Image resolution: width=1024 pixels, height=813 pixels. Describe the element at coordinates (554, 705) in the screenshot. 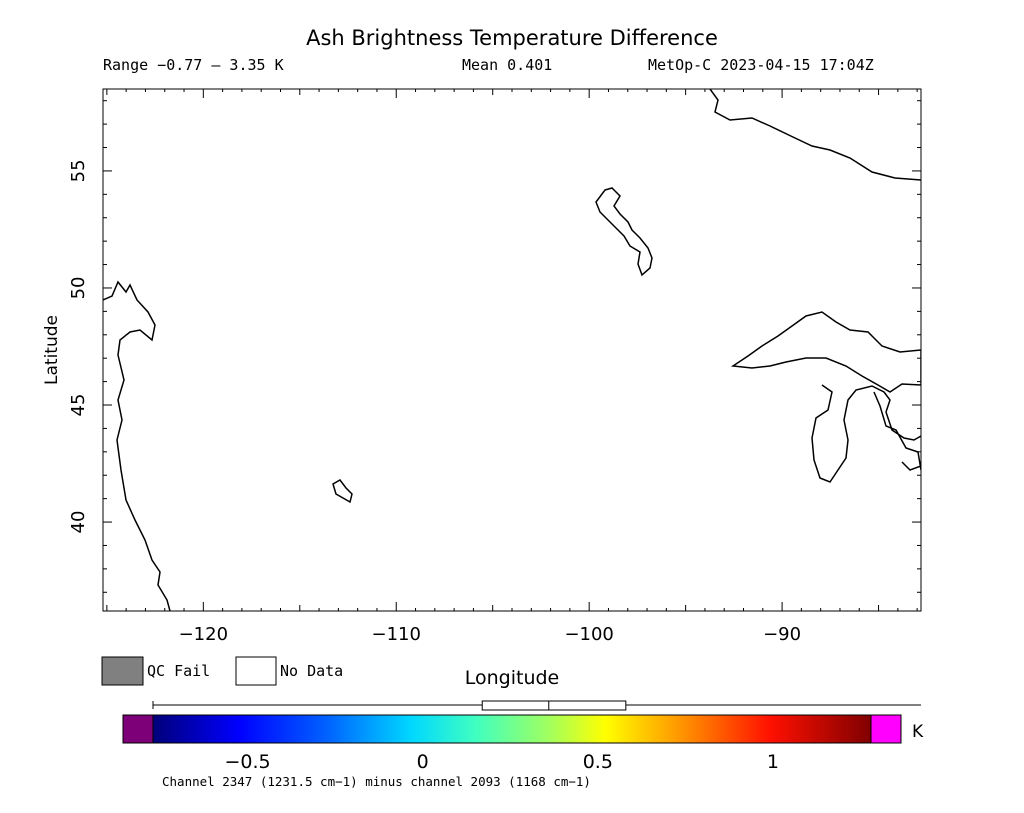

I see `distribution-box` at that location.